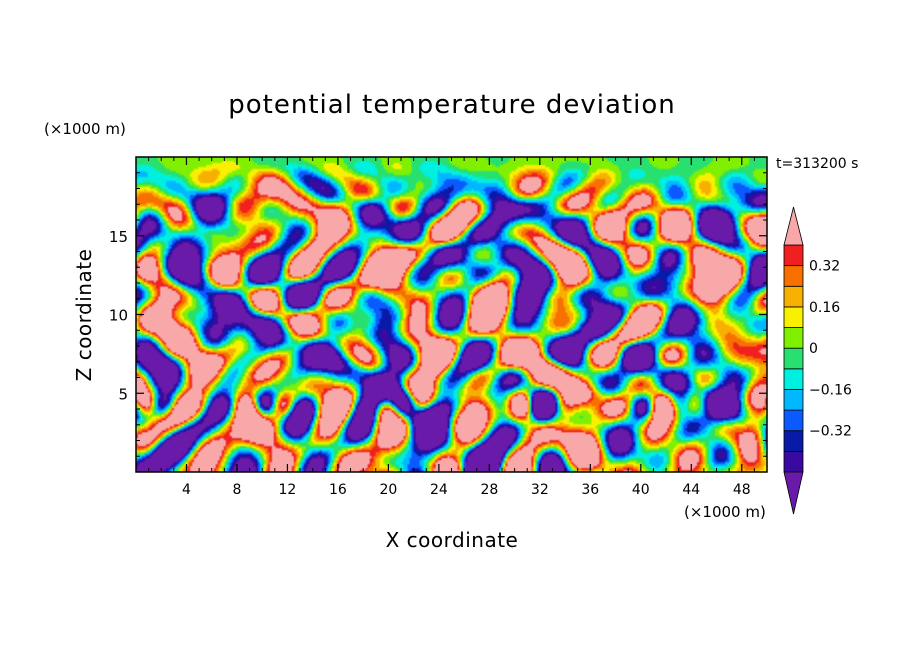  I want to click on colorbar-max-arrow, so click(793, 226).